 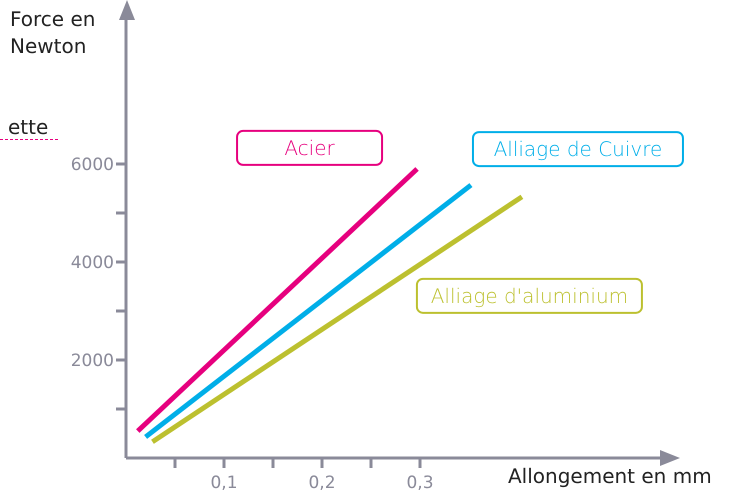 What do you see at coordinates (322, 483) in the screenshot?
I see `x-tick-label: 0,2` at bounding box center [322, 483].